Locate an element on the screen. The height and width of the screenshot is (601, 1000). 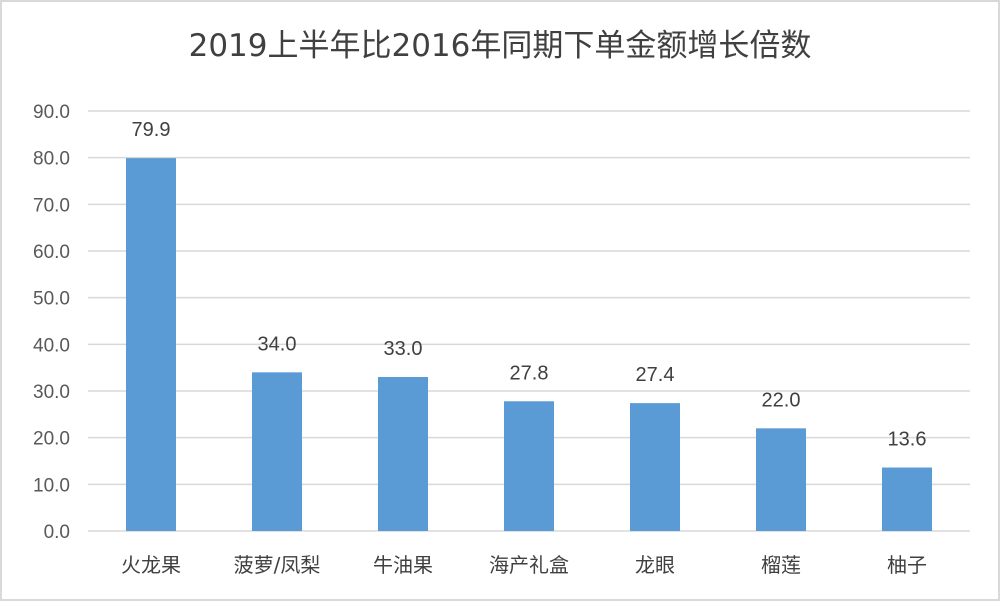
y-tick-label: 0.0 is located at coordinates (57, 532).